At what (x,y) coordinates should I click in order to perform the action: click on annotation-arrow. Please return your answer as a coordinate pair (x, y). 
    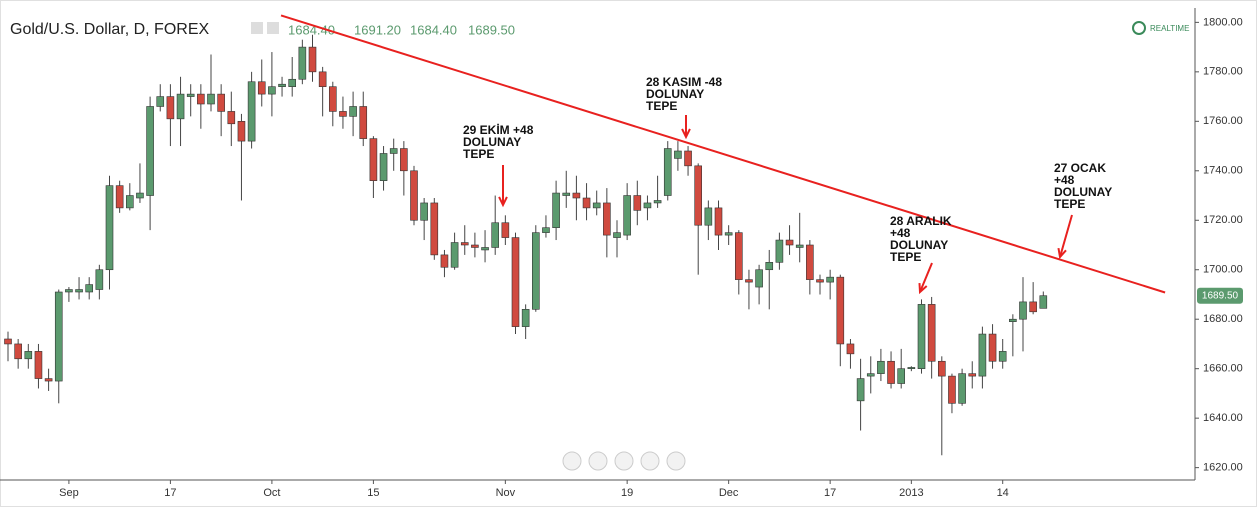
    Looking at the image, I should click on (926, 277).